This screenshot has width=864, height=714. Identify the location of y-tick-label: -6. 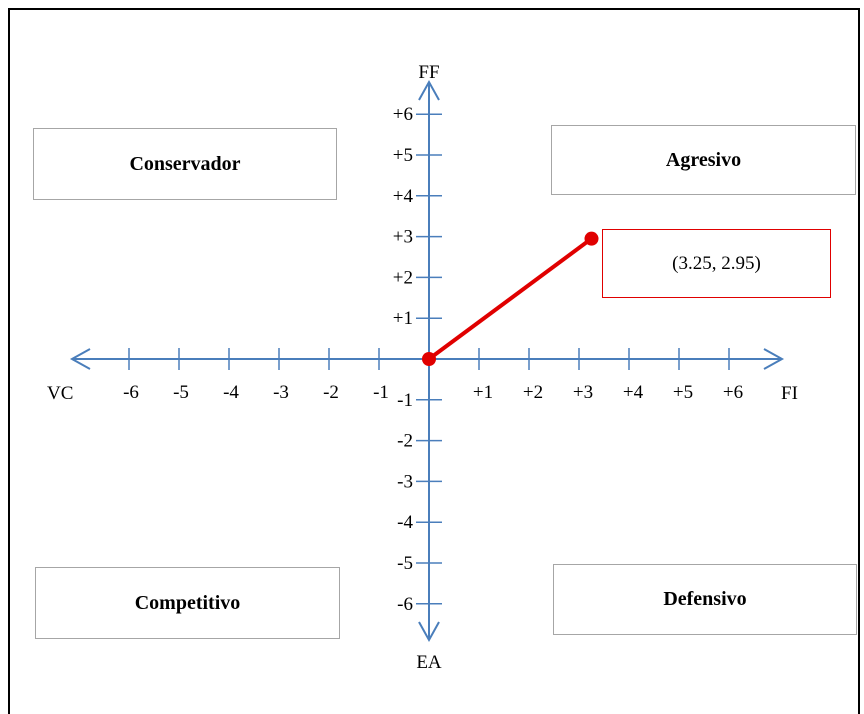
(405, 604).